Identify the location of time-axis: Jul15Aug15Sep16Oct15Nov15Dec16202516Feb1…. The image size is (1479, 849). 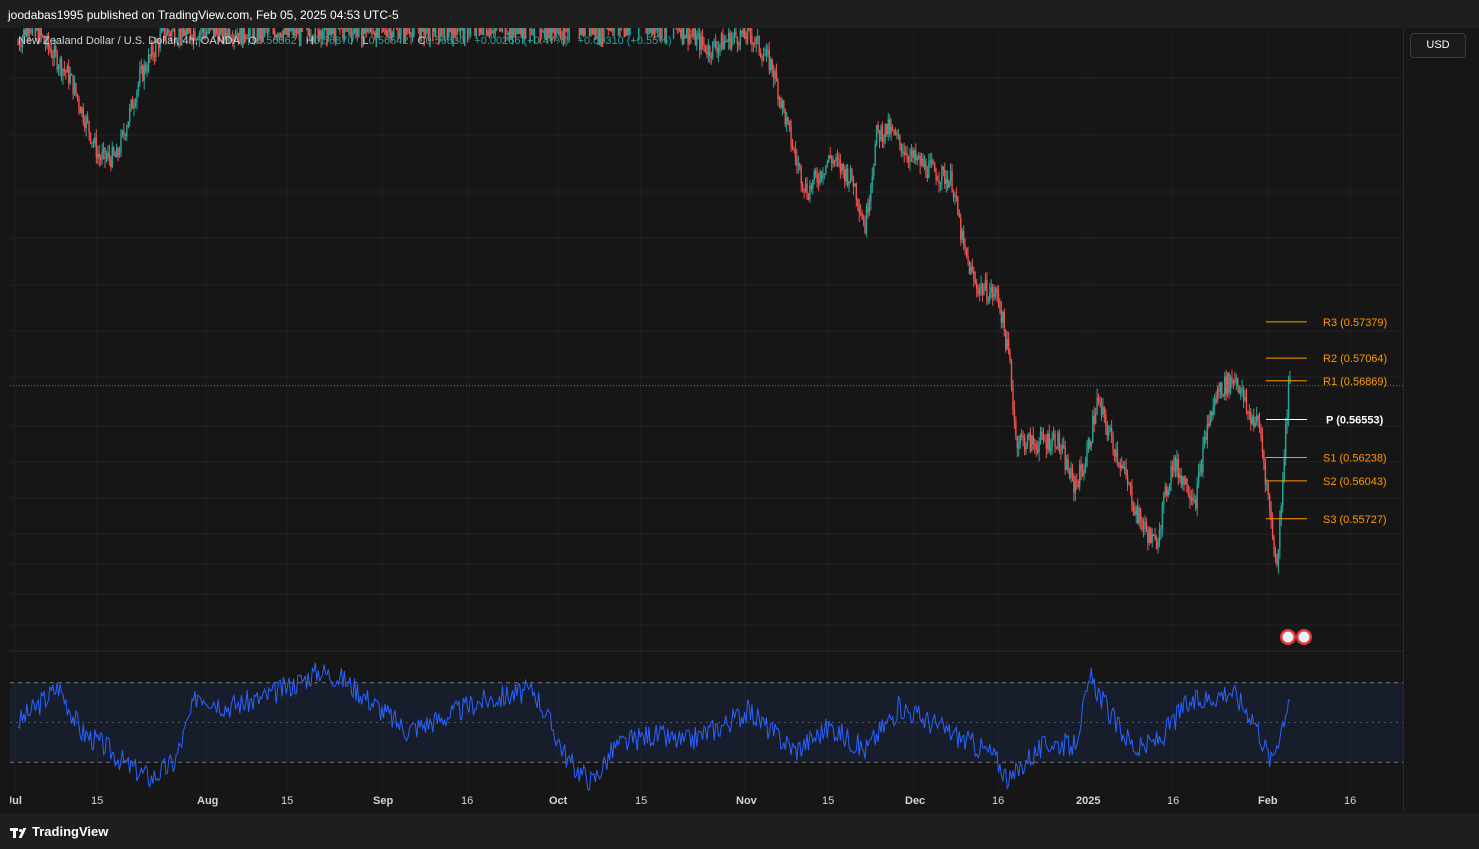
(683, 801).